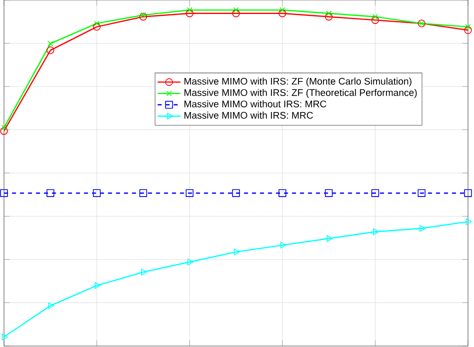 The image size is (474, 347). What do you see at coordinates (300, 93) in the screenshot?
I see `legend-label: Massive MIMO with IRS: ZF (Theoretical Performance)` at bounding box center [300, 93].